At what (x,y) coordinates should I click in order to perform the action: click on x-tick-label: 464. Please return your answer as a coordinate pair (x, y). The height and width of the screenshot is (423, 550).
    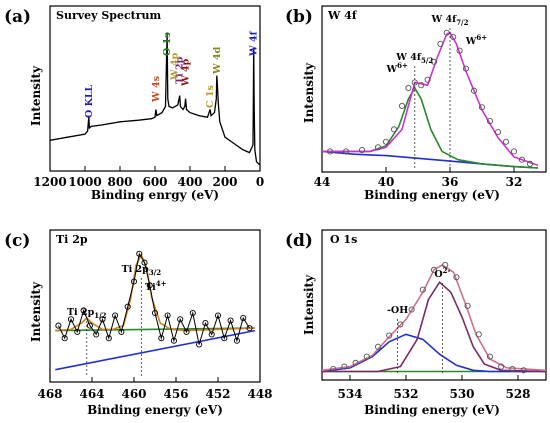
    Looking at the image, I should click on (91, 394).